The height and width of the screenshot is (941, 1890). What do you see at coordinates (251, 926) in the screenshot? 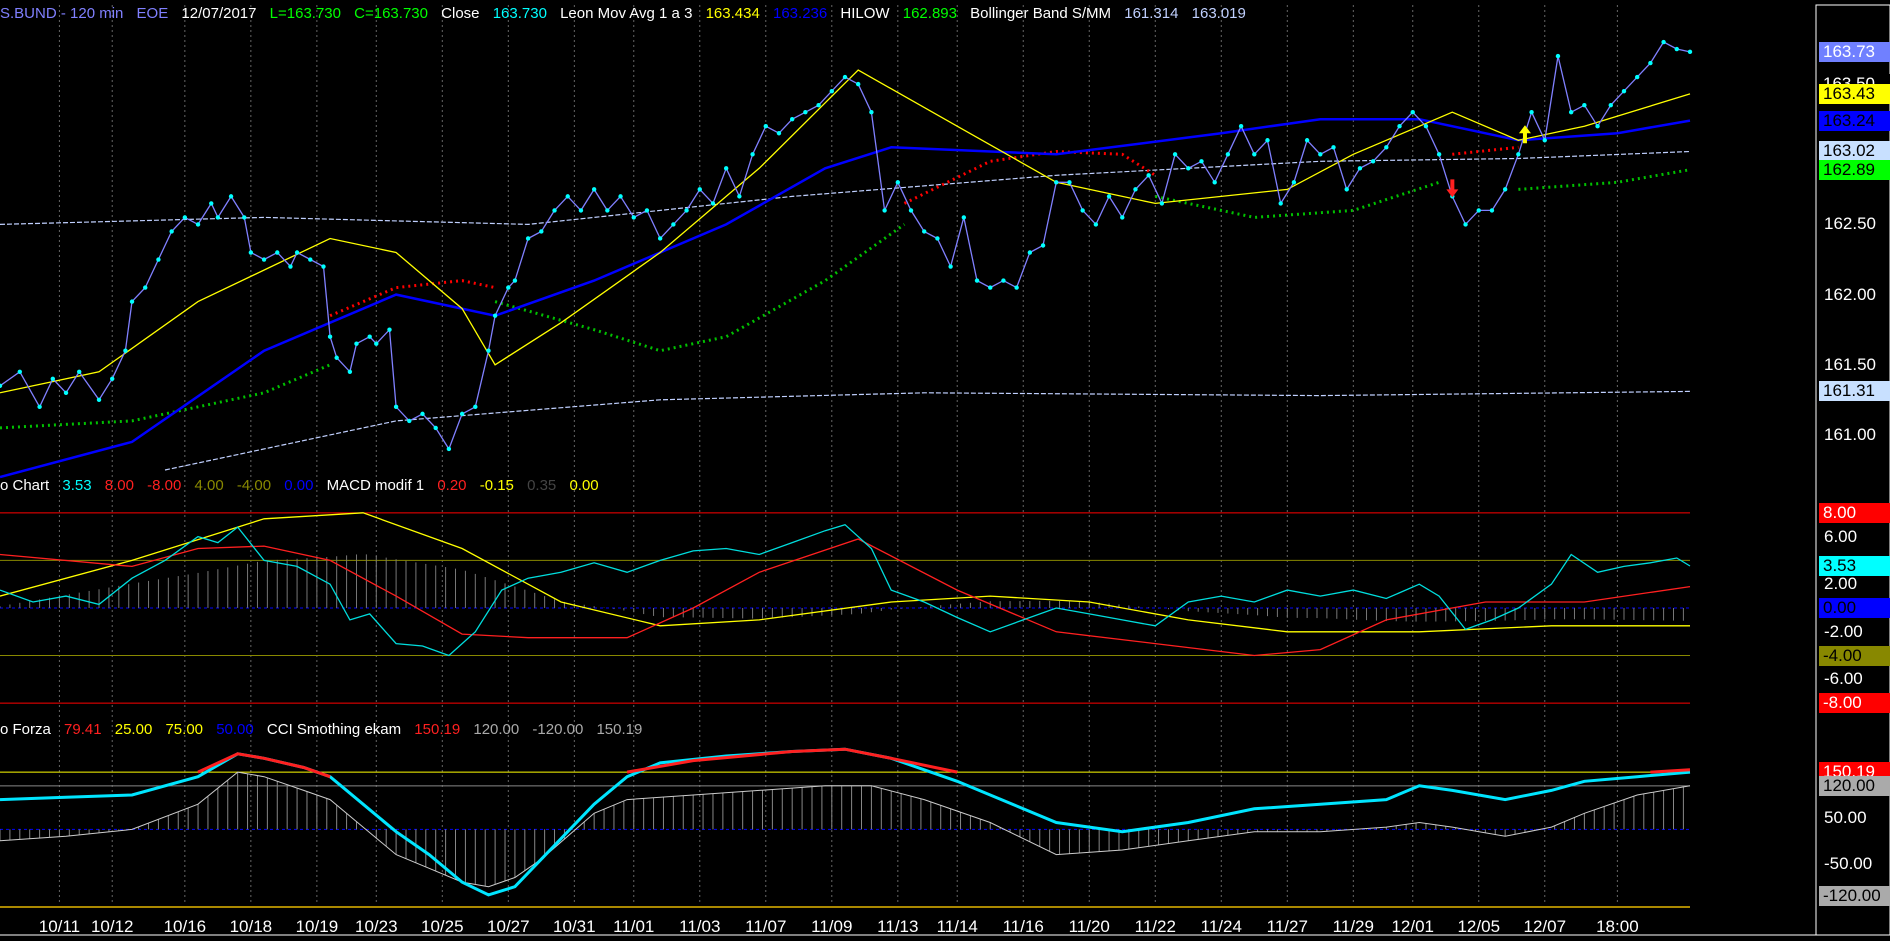
I see `x-tick-label: 10/18` at bounding box center [251, 926].